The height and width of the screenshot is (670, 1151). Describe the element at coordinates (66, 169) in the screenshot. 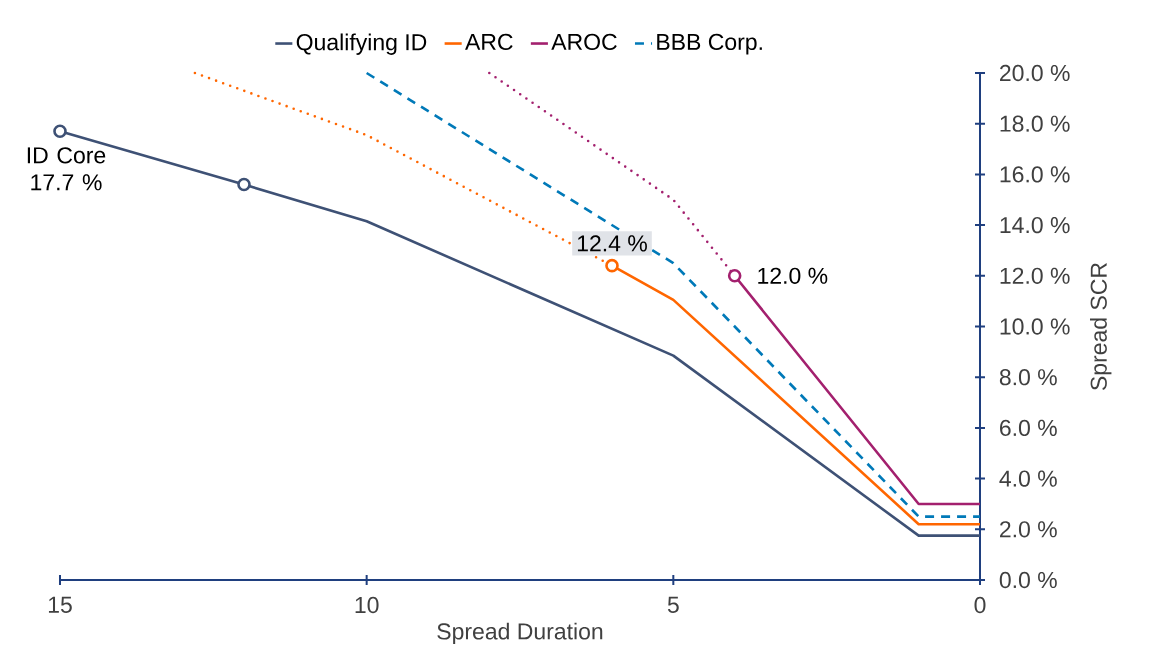

I see `annotation: ID Core 17.7 %` at that location.